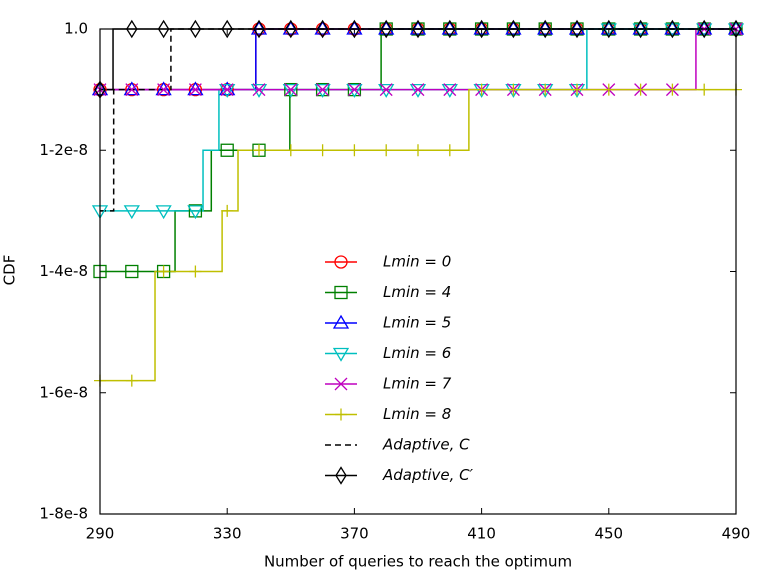  I want to click on y-tick-label: 1.0, so click(76, 29).